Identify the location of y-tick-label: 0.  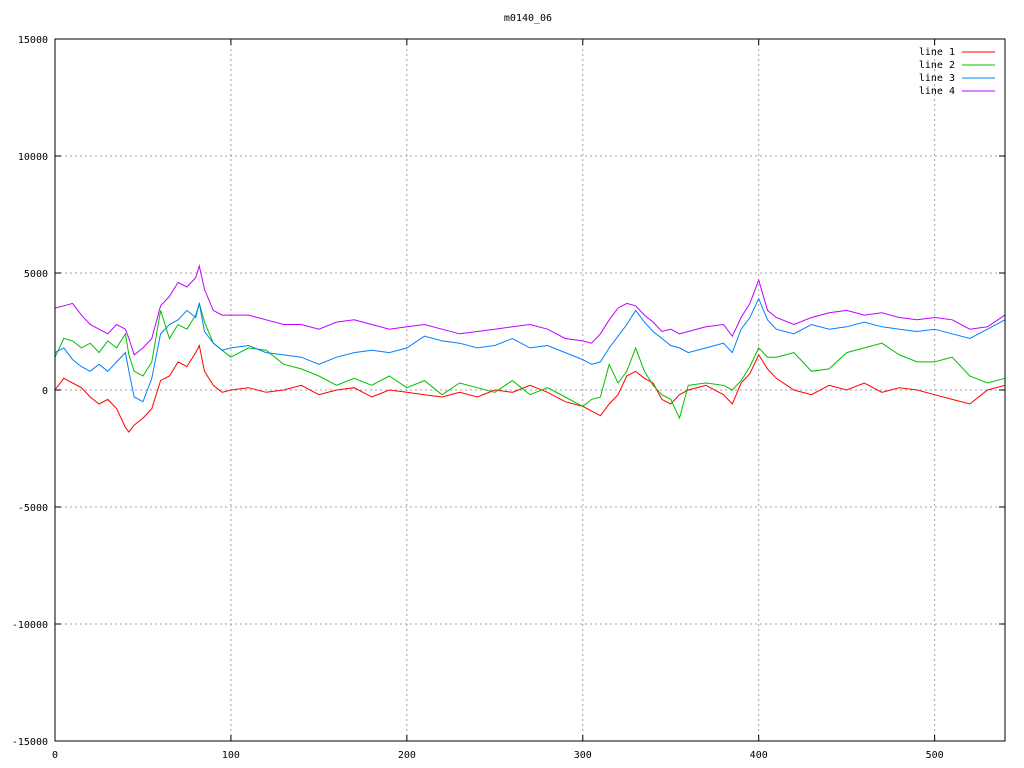
(45, 391).